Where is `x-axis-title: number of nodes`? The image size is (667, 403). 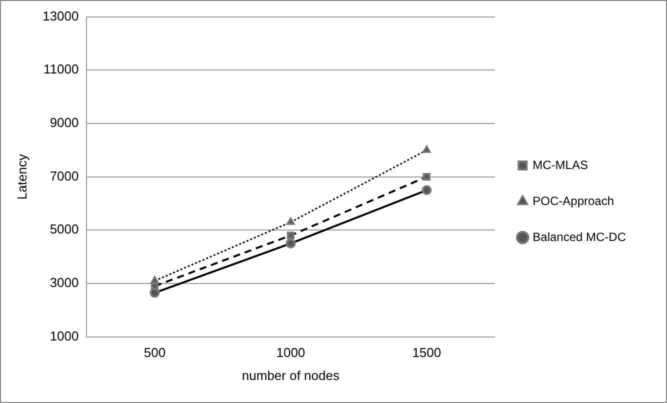
x-axis-title: number of nodes is located at coordinates (291, 375).